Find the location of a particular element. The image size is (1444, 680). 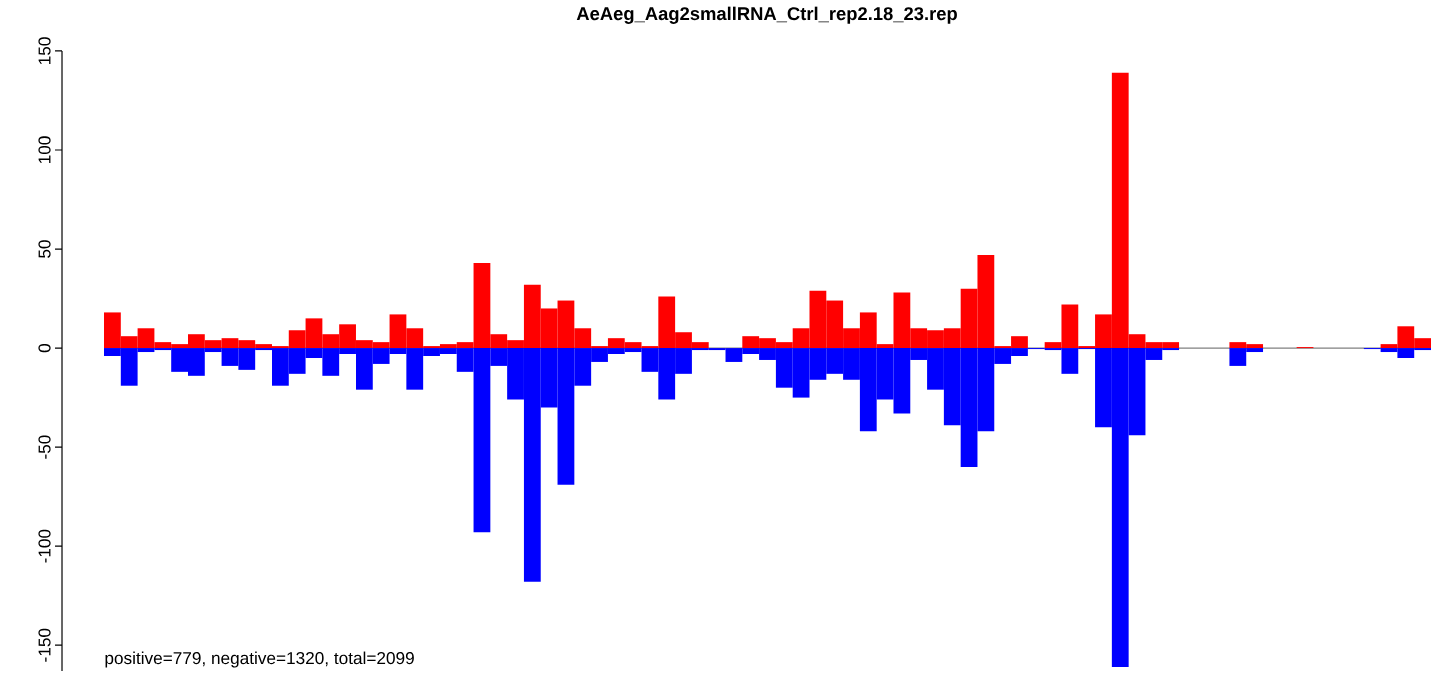

y-tick-label: 150 is located at coordinates (44, 50).